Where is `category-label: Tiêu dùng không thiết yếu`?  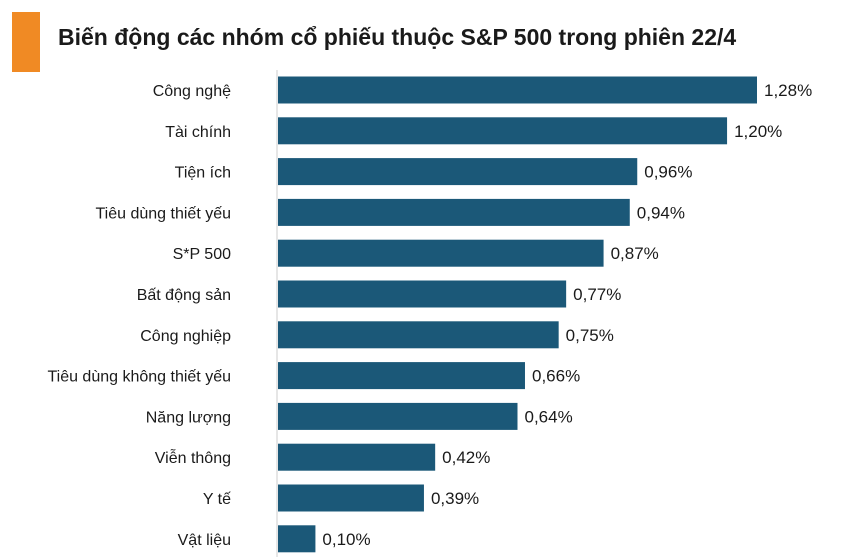
category-label: Tiêu dùng không thiết yếu is located at coordinates (139, 377).